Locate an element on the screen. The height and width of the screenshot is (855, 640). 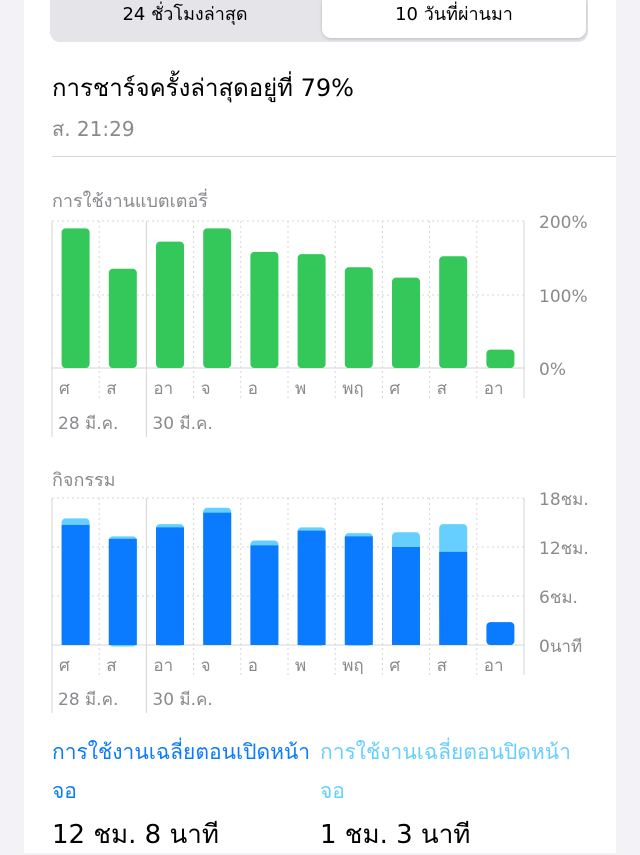
screen-on-label: การใช้งานเฉลี่ยตอนเปิดหน้าจอ is located at coordinates (181, 771).